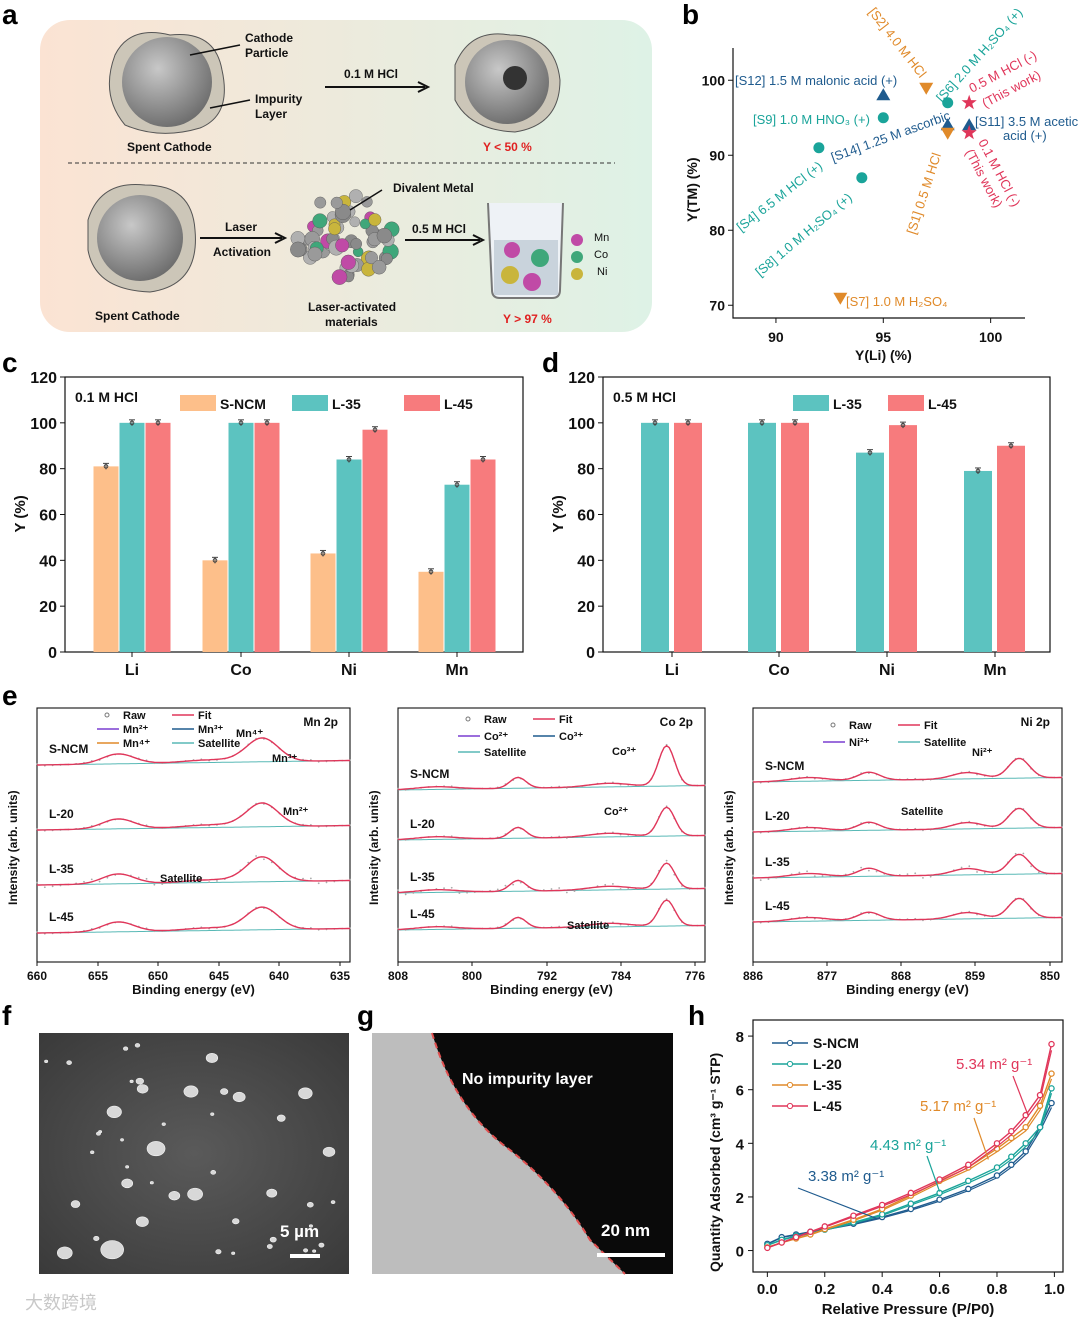 The image size is (1080, 1319). What do you see at coordinates (495, 720) in the screenshot?
I see `legend-label: Raw` at bounding box center [495, 720].